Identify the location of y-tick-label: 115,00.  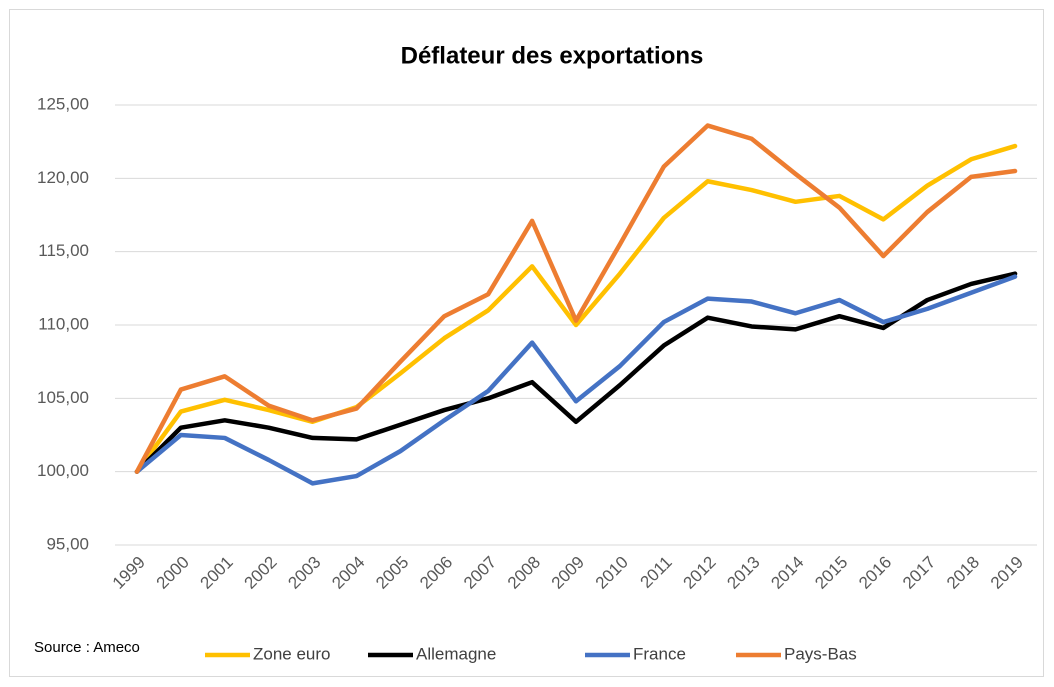
(63, 250).